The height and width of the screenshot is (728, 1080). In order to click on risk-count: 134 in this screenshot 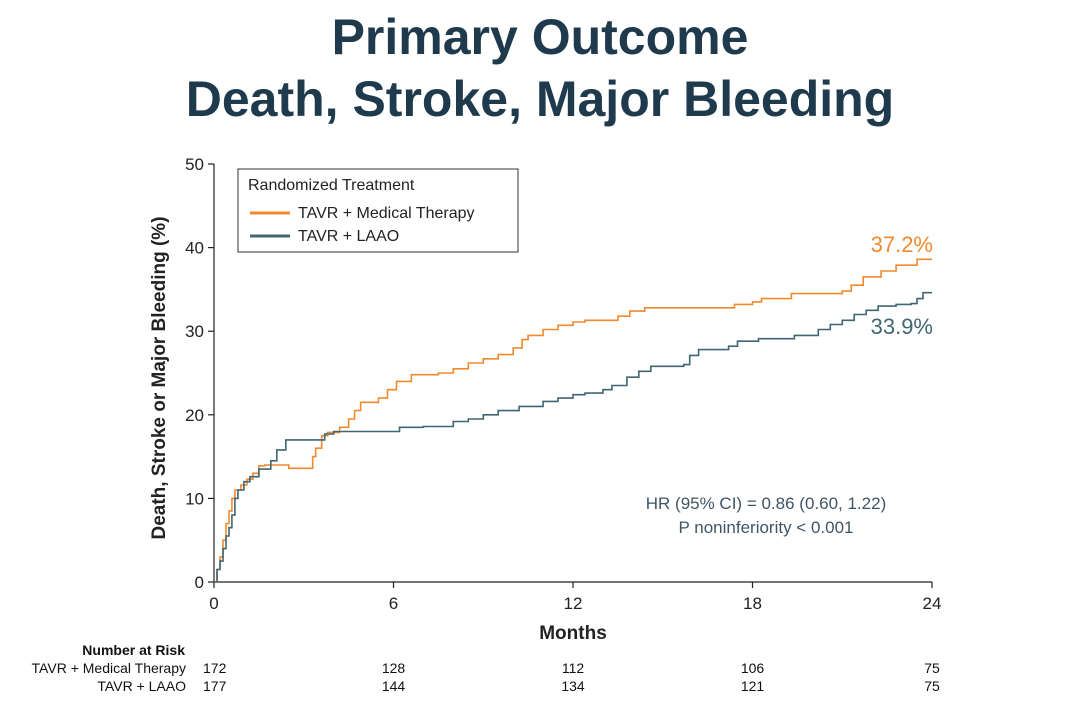, I will do `click(573, 686)`.